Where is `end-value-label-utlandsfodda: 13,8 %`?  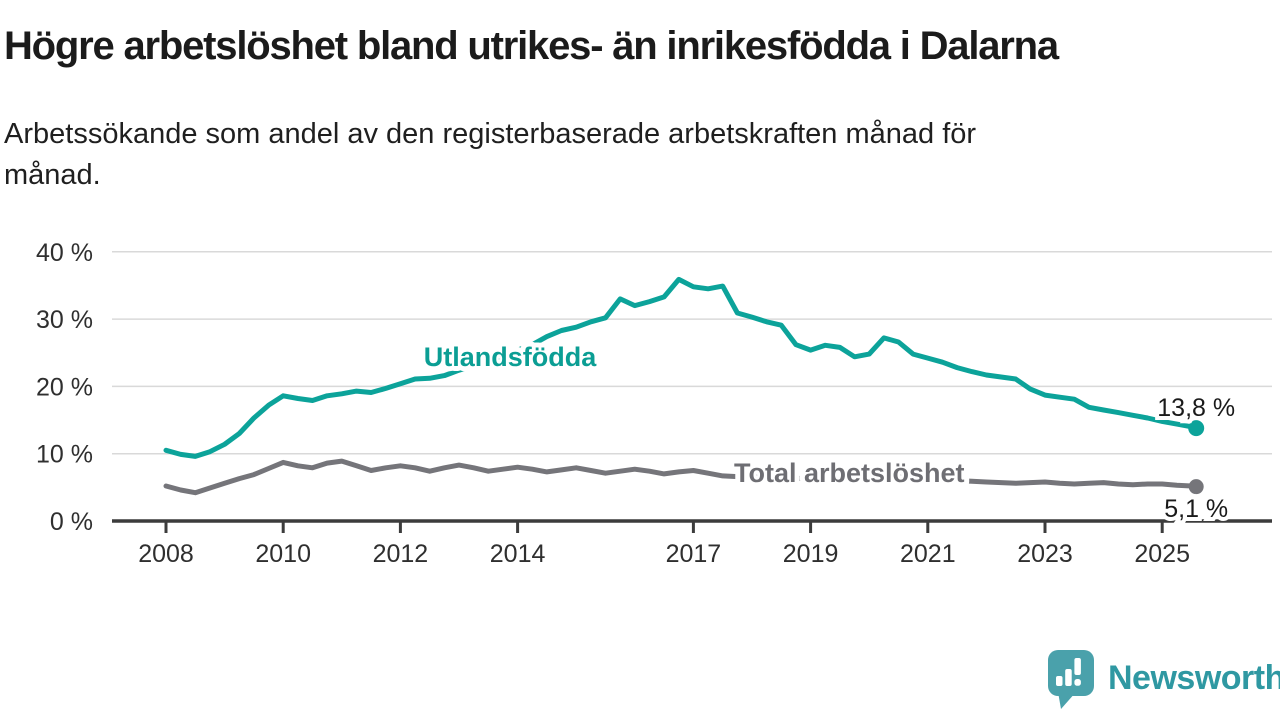 end-value-label-utlandsfodda: 13,8 % is located at coordinates (1196, 408).